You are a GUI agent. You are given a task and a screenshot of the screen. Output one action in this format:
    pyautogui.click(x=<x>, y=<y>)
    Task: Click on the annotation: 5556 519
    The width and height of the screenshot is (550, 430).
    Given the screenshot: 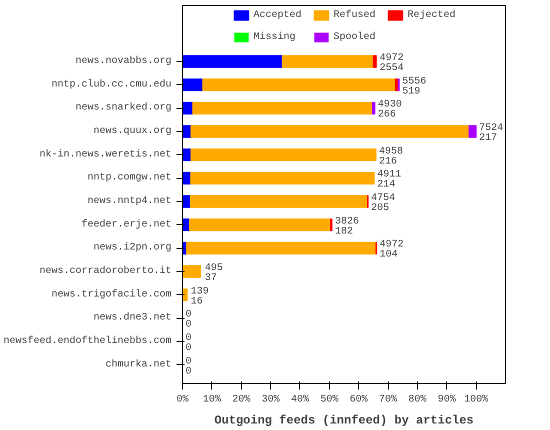 What is the action you would take?
    pyautogui.click(x=414, y=87)
    